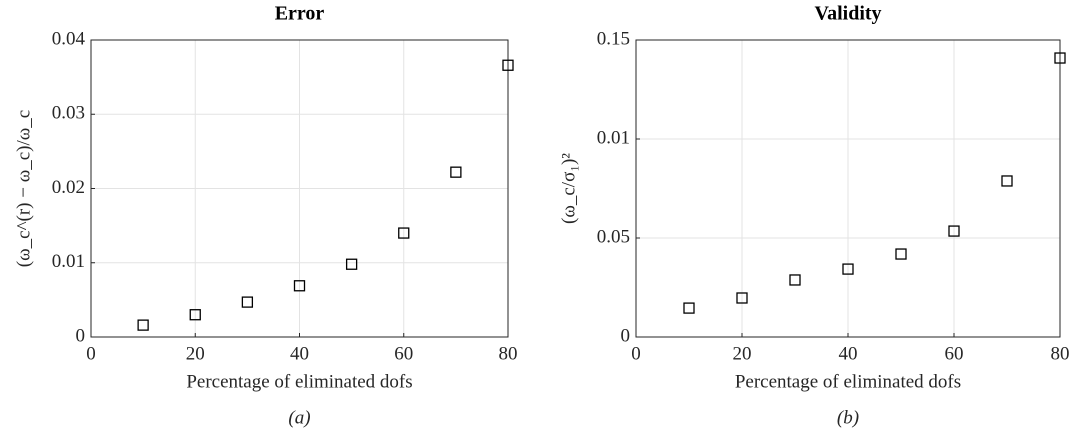 This screenshot has width=1077, height=438. What do you see at coordinates (68, 187) in the screenshot?
I see `y-tick-label: 0.02` at bounding box center [68, 187].